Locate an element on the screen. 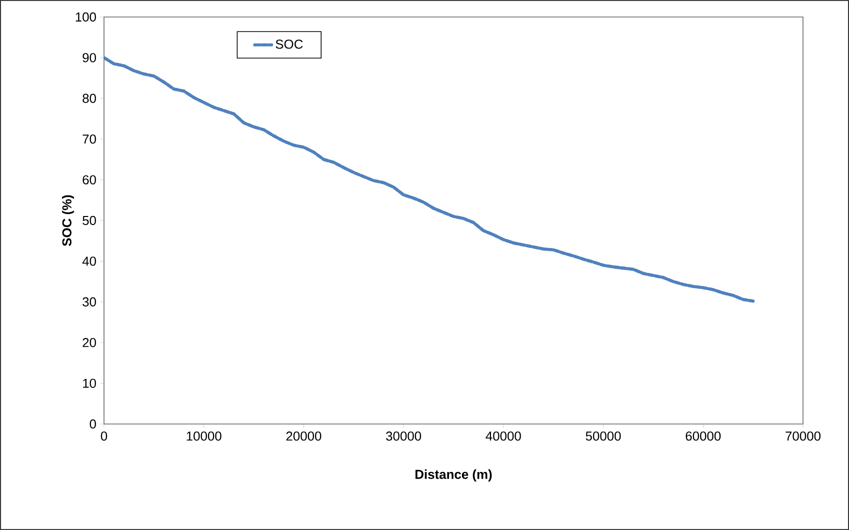  y-tick-label: 70 is located at coordinates (89, 139).